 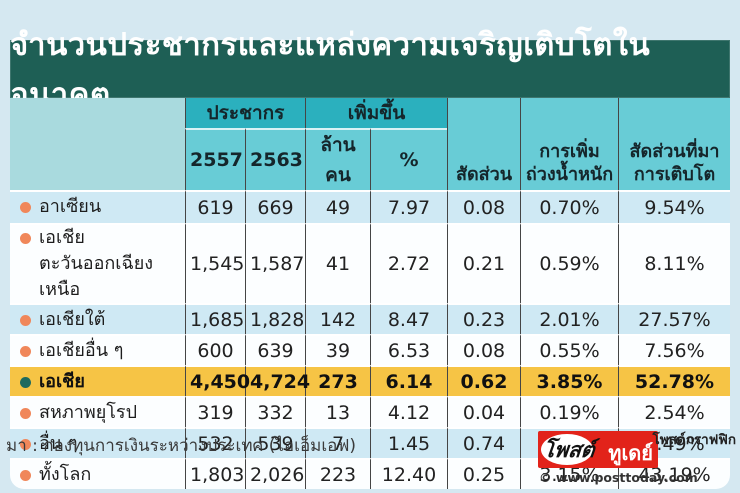 What do you see at coordinates (215, 263) in the screenshot?
I see `cell-pop-2557: 1,545` at bounding box center [215, 263].